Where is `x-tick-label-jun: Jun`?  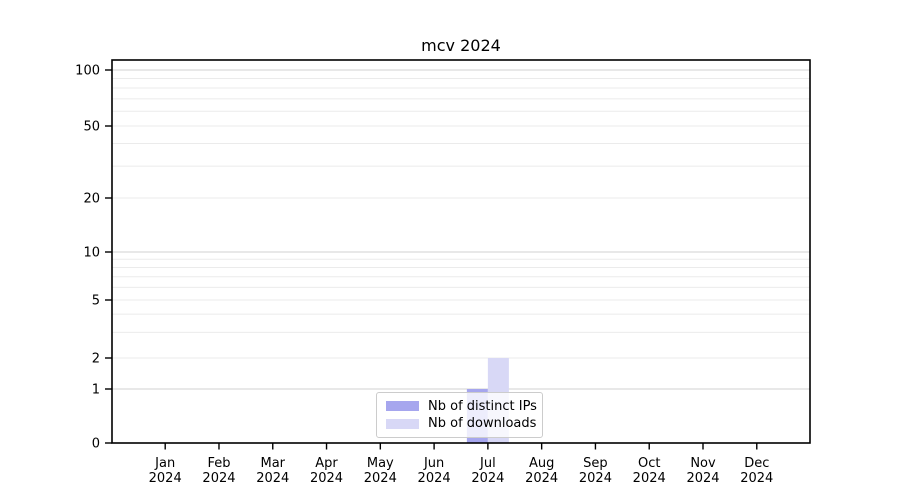 x-tick-label-jun: Jun is located at coordinates (433, 463).